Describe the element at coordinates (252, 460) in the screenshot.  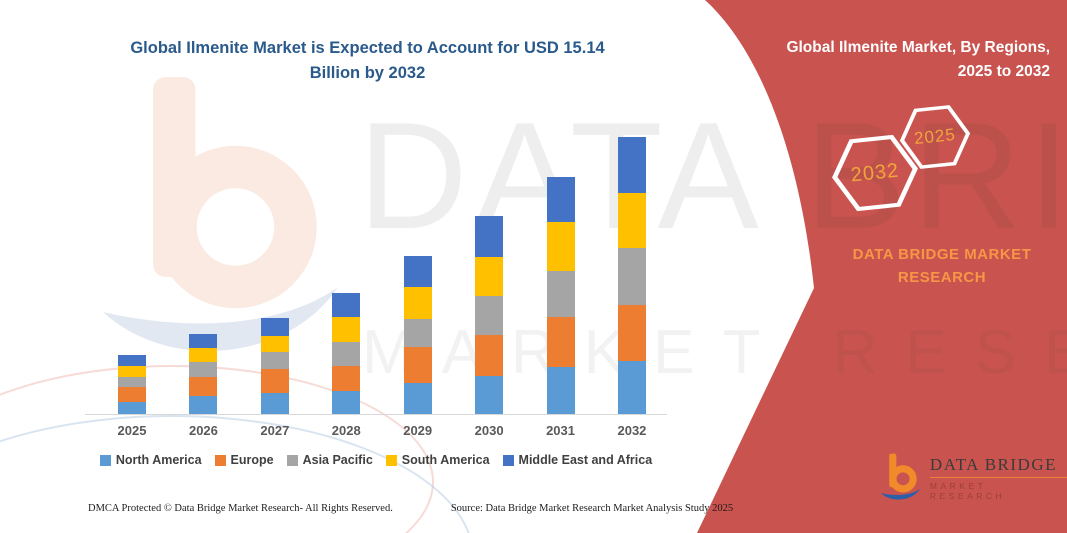
I see `legend-label: Europe` at that location.